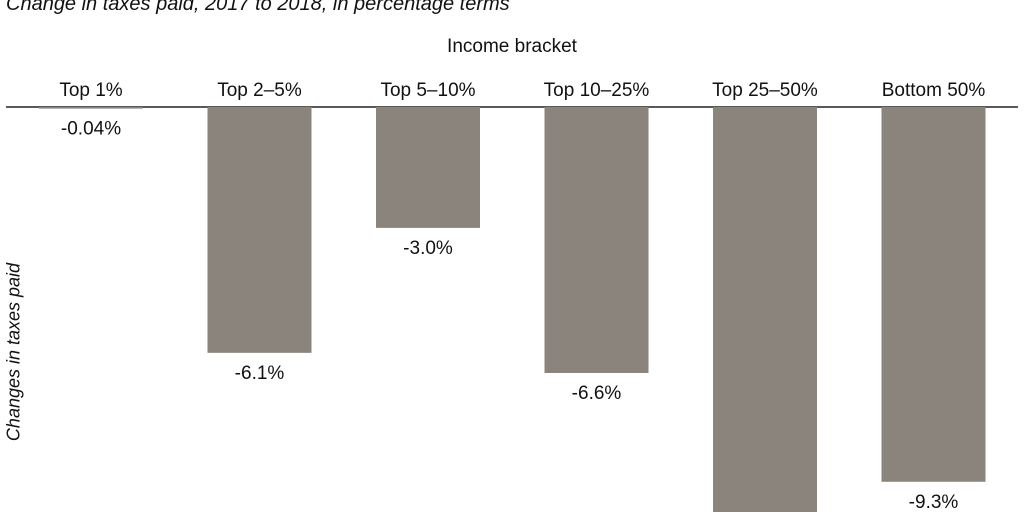 The height and width of the screenshot is (512, 1024). What do you see at coordinates (428, 248) in the screenshot?
I see `data-label: -3.0%` at bounding box center [428, 248].